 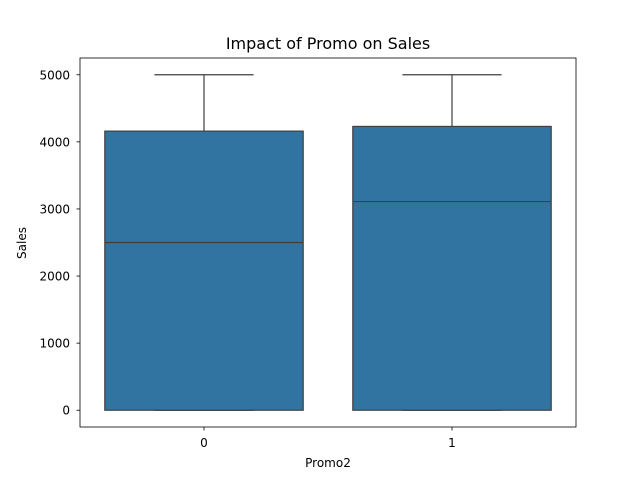 I want to click on y-tick-label: 2000, so click(x=54, y=277).